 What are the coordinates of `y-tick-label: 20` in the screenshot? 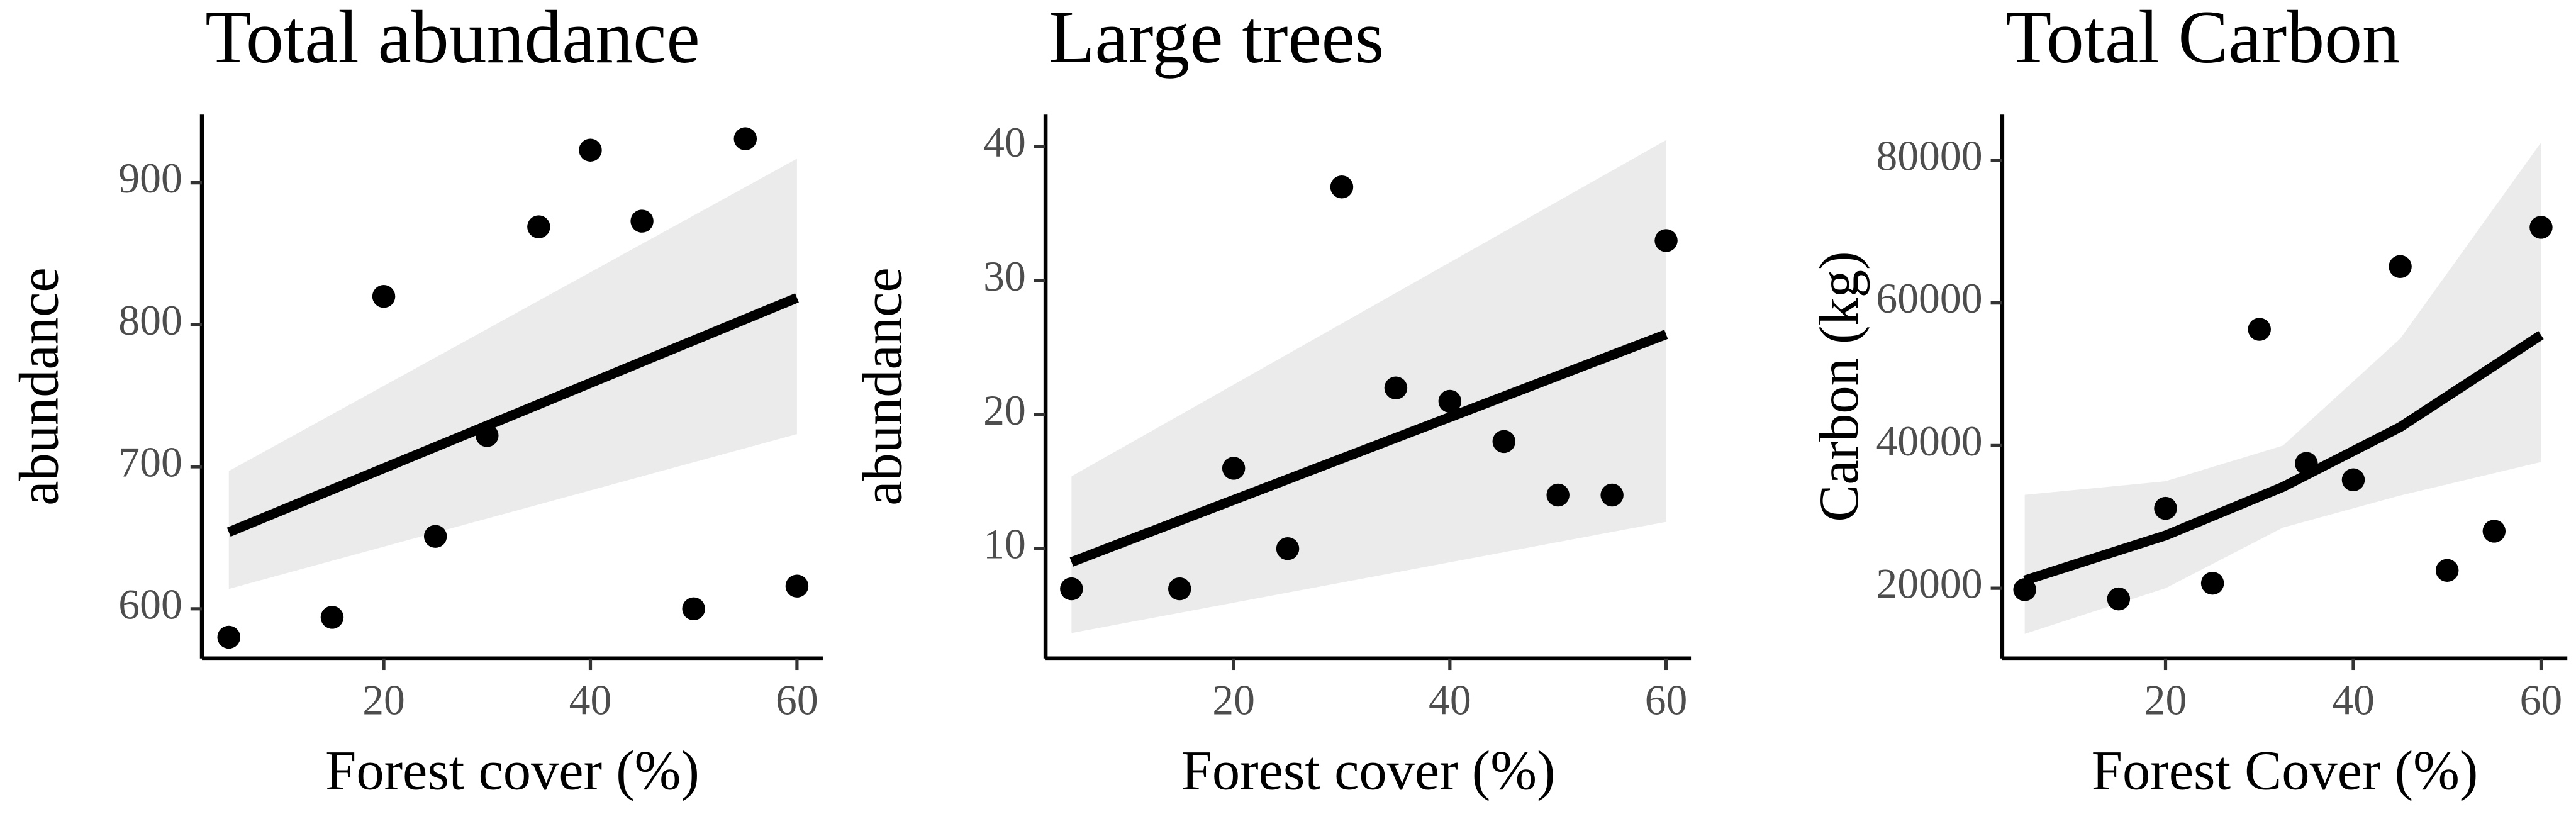 It's located at (1004, 410).